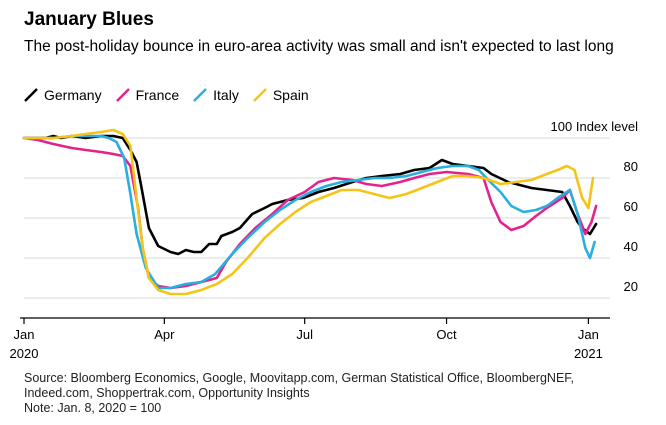 This screenshot has height=425, width=666. What do you see at coordinates (631, 246) in the screenshot?
I see `y-tick-label-40: 40` at bounding box center [631, 246].